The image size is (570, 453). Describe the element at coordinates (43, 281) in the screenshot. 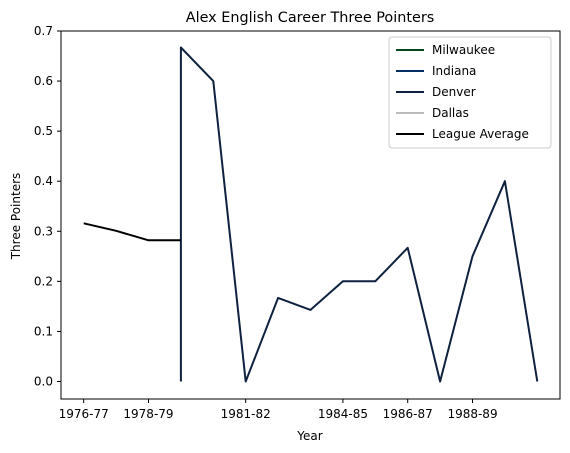

I see `y-tick-label: 0.2` at that location.